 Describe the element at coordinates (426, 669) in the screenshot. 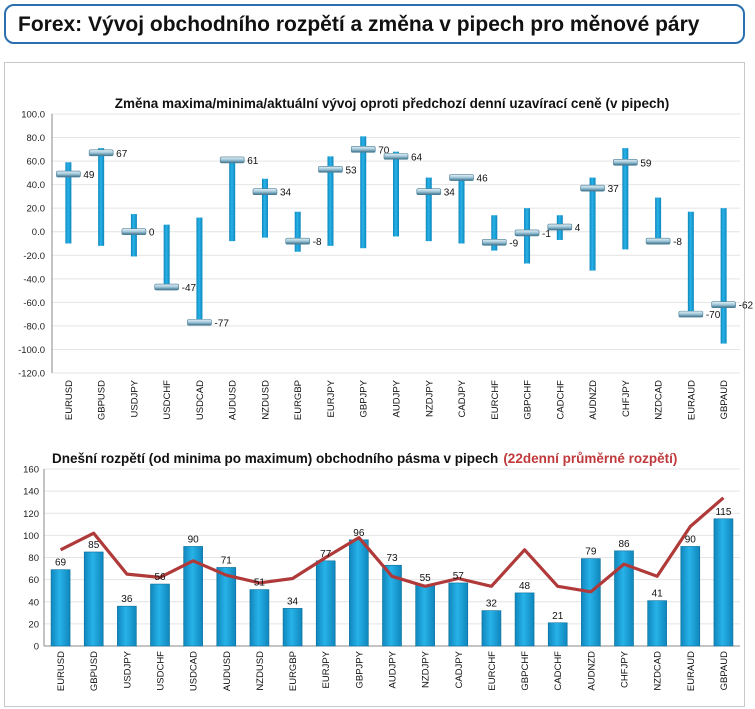

I see `chart2-x-tick-label: NZDJPY` at that location.